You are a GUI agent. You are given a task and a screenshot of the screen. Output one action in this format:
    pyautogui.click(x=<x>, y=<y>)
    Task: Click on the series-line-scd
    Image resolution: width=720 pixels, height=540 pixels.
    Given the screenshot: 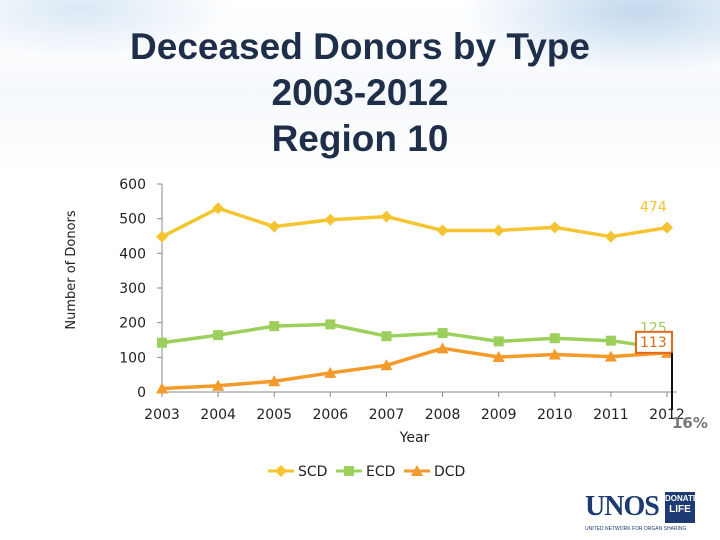 What is the action you would take?
    pyautogui.click(x=414, y=222)
    